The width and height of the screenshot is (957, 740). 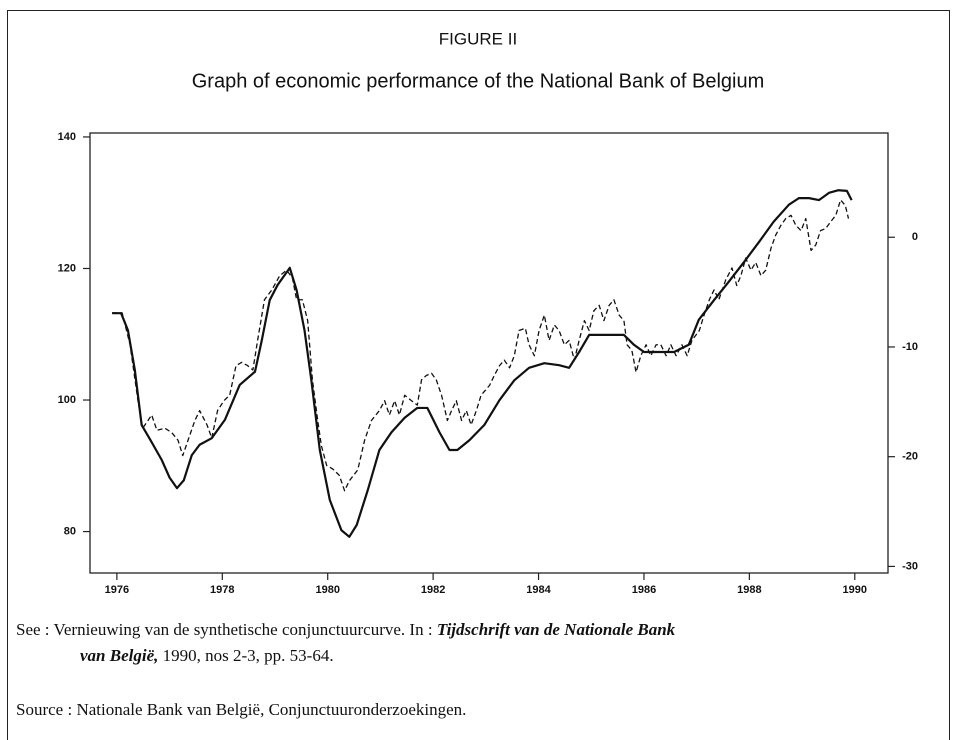 I want to click on y2-tick-label: -30, so click(x=910, y=566).